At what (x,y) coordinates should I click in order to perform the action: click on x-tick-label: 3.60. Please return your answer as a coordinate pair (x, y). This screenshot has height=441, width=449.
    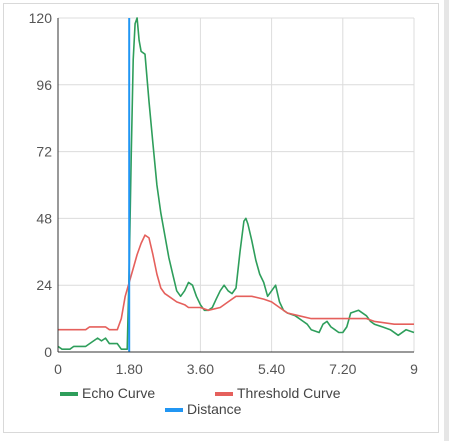
    Looking at the image, I should click on (200, 369).